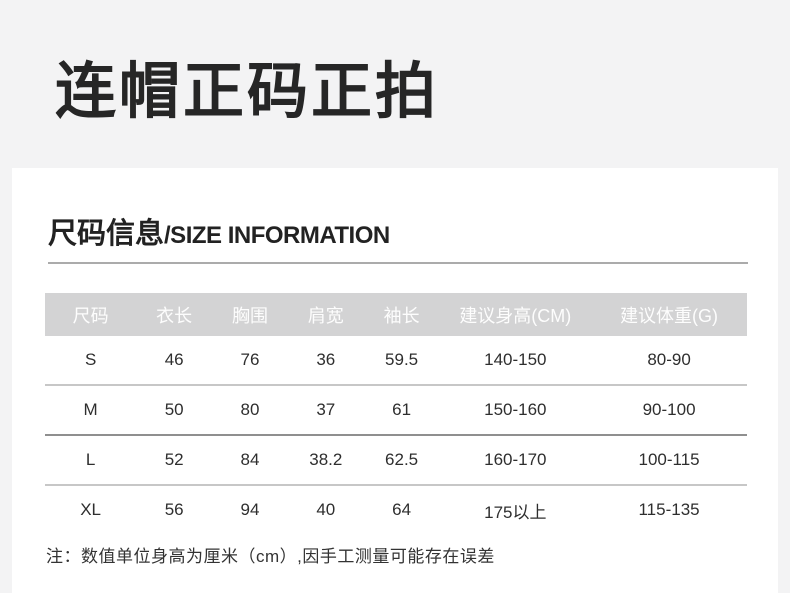  I want to click on section-header: 尺码信息/SIZE INFORMATION, so click(219, 231).